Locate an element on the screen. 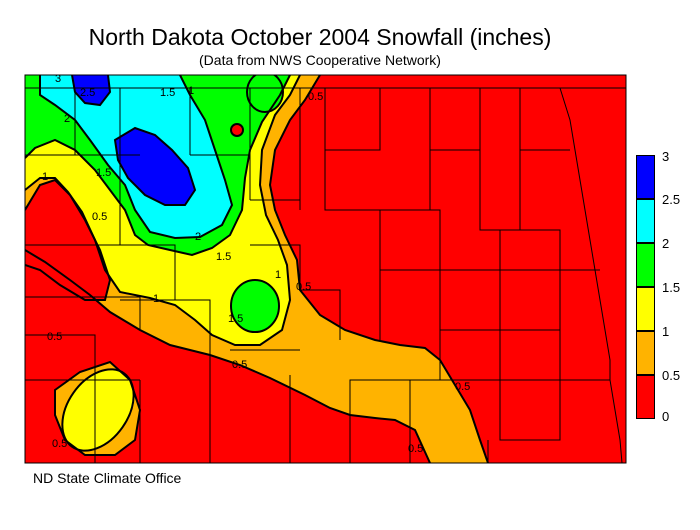  contour-label-3: 3 is located at coordinates (58, 79).